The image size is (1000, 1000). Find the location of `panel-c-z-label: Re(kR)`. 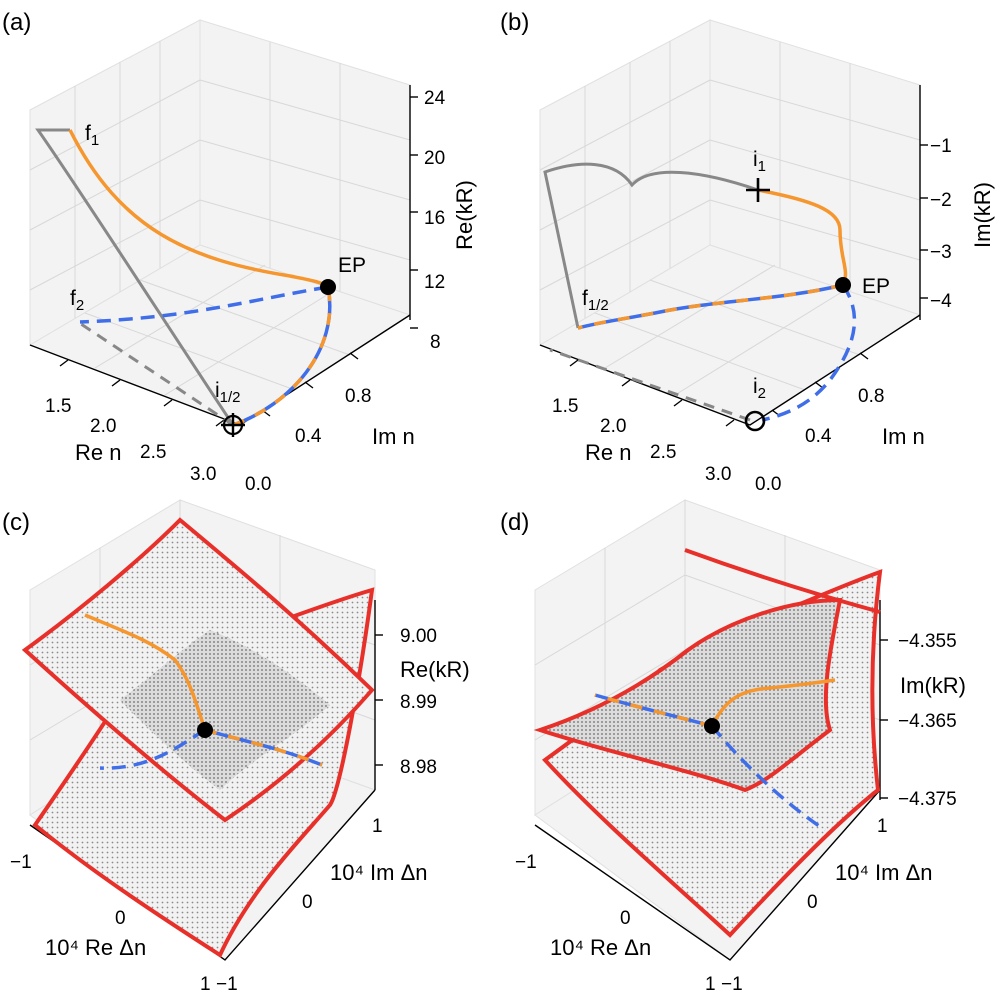

panel-c-z-label: Re(kR) is located at coordinates (435, 669).